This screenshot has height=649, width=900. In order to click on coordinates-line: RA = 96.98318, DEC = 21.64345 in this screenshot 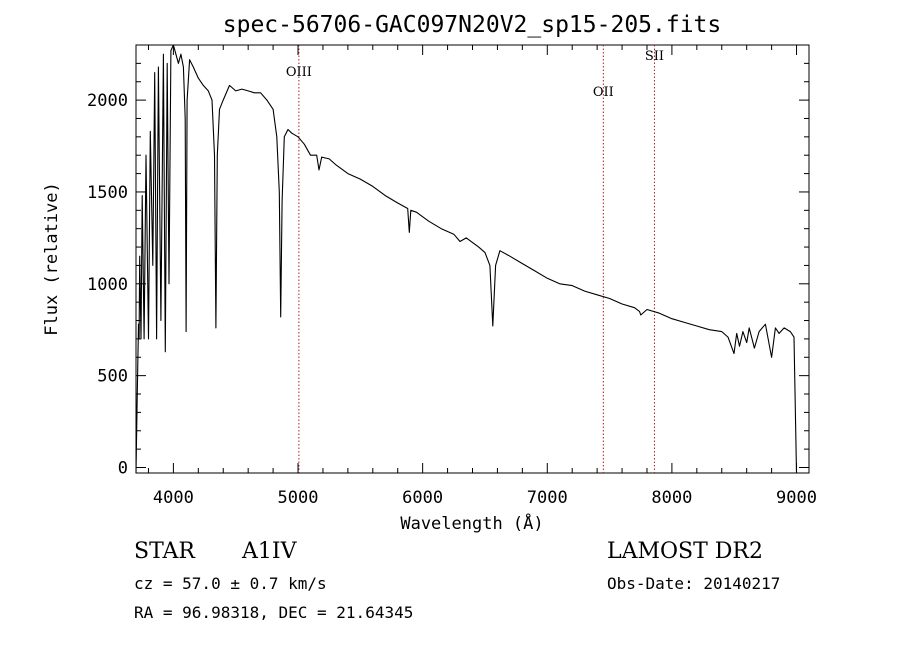, I will do `click(274, 612)`.